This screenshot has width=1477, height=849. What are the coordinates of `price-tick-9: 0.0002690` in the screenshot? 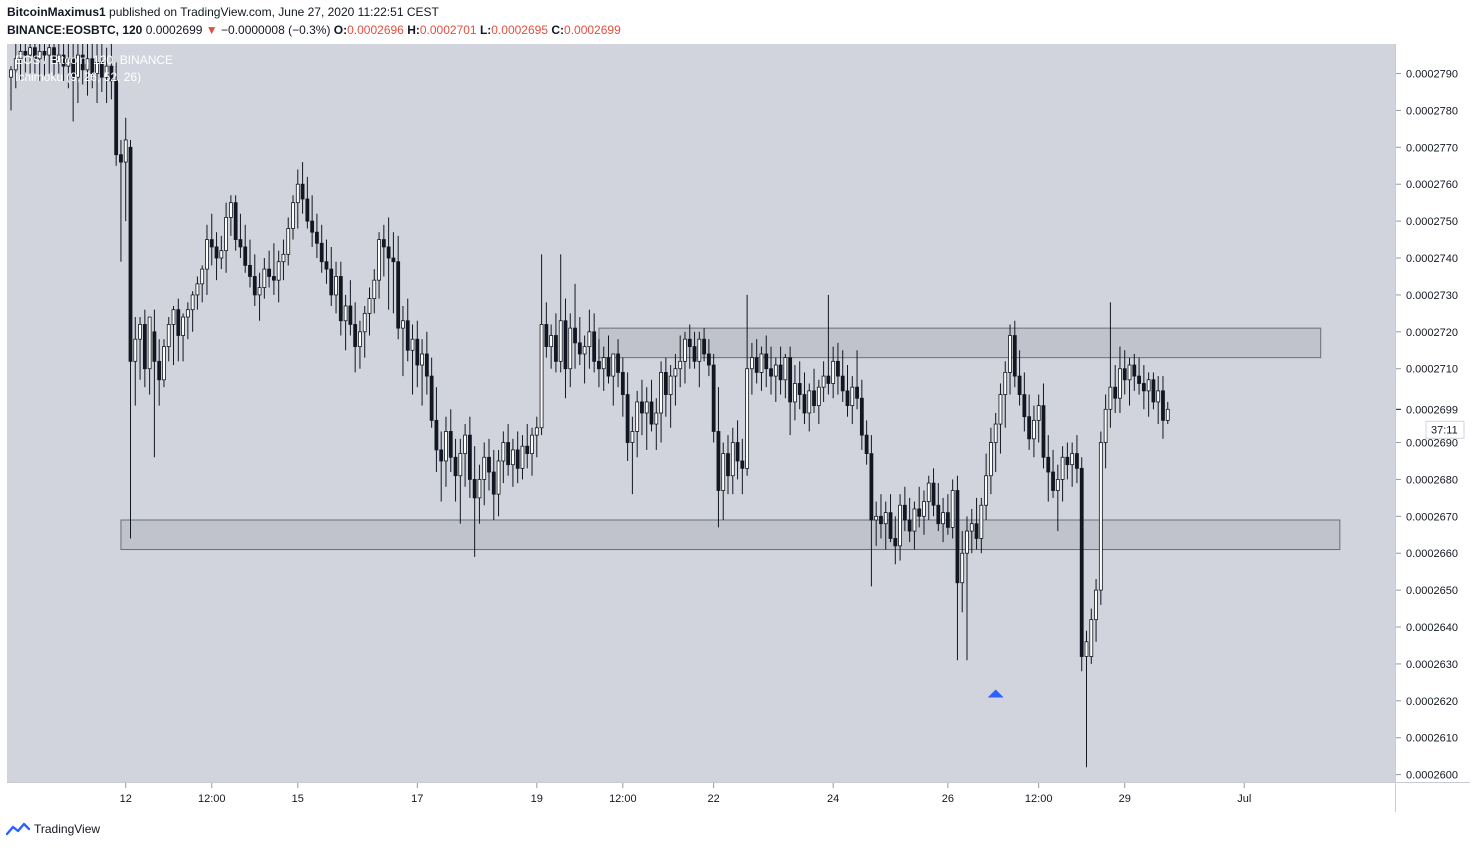 It's located at (1432, 444).